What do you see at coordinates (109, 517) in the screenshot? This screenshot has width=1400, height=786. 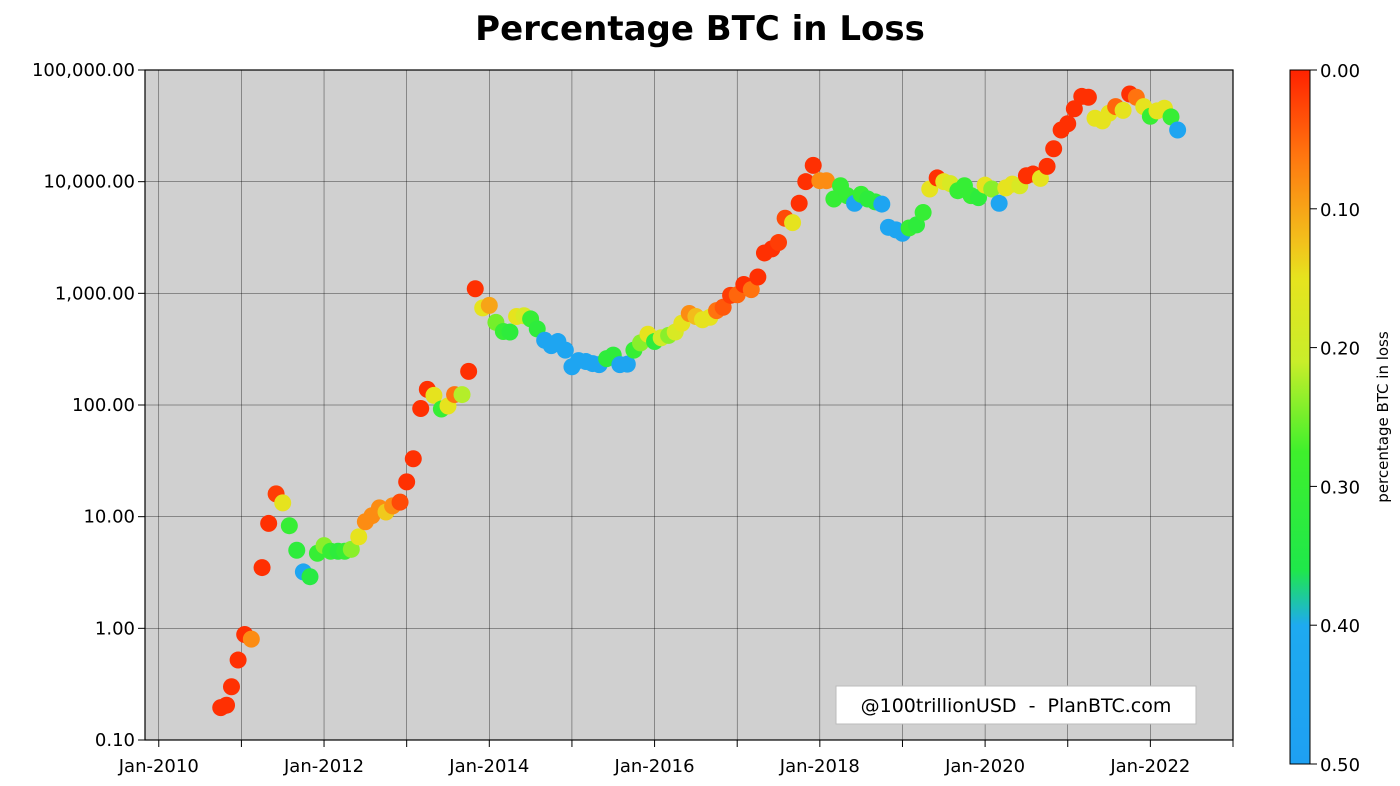 I see `y-tick-label: 10.00` at bounding box center [109, 517].